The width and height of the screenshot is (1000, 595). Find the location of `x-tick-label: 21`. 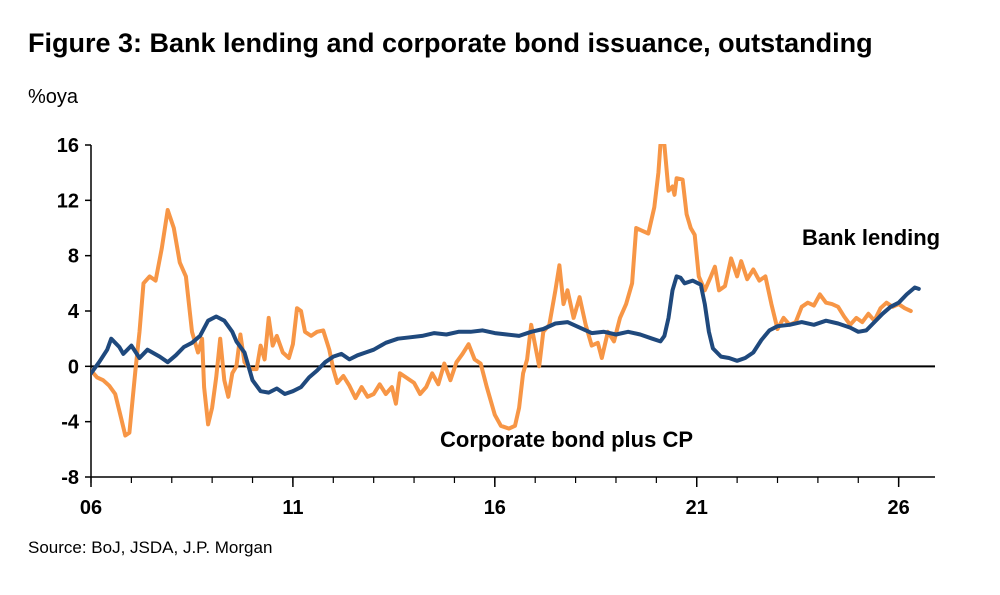

x-tick-label: 21 is located at coordinates (697, 508).